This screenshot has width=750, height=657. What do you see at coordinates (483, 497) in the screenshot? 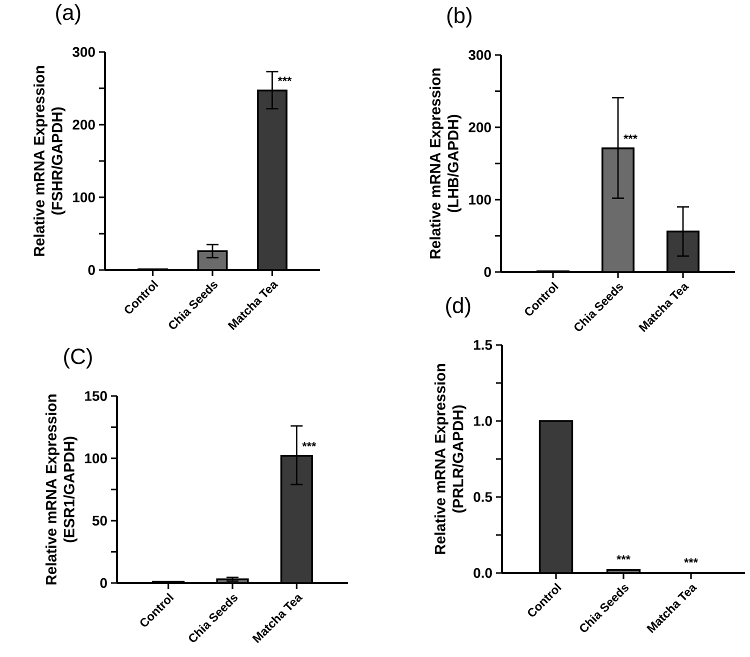
I see `y-tick-label: 0.5` at bounding box center [483, 497].